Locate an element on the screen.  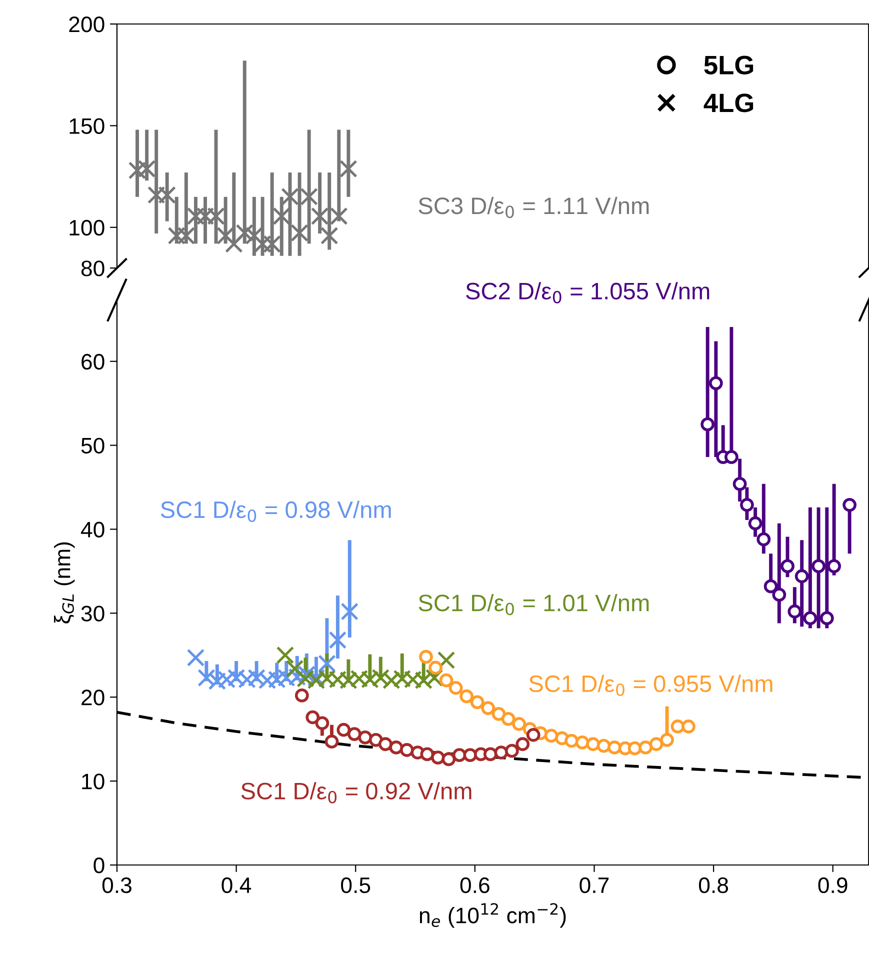
y-tick-label: 30 is located at coordinates (92, 614).